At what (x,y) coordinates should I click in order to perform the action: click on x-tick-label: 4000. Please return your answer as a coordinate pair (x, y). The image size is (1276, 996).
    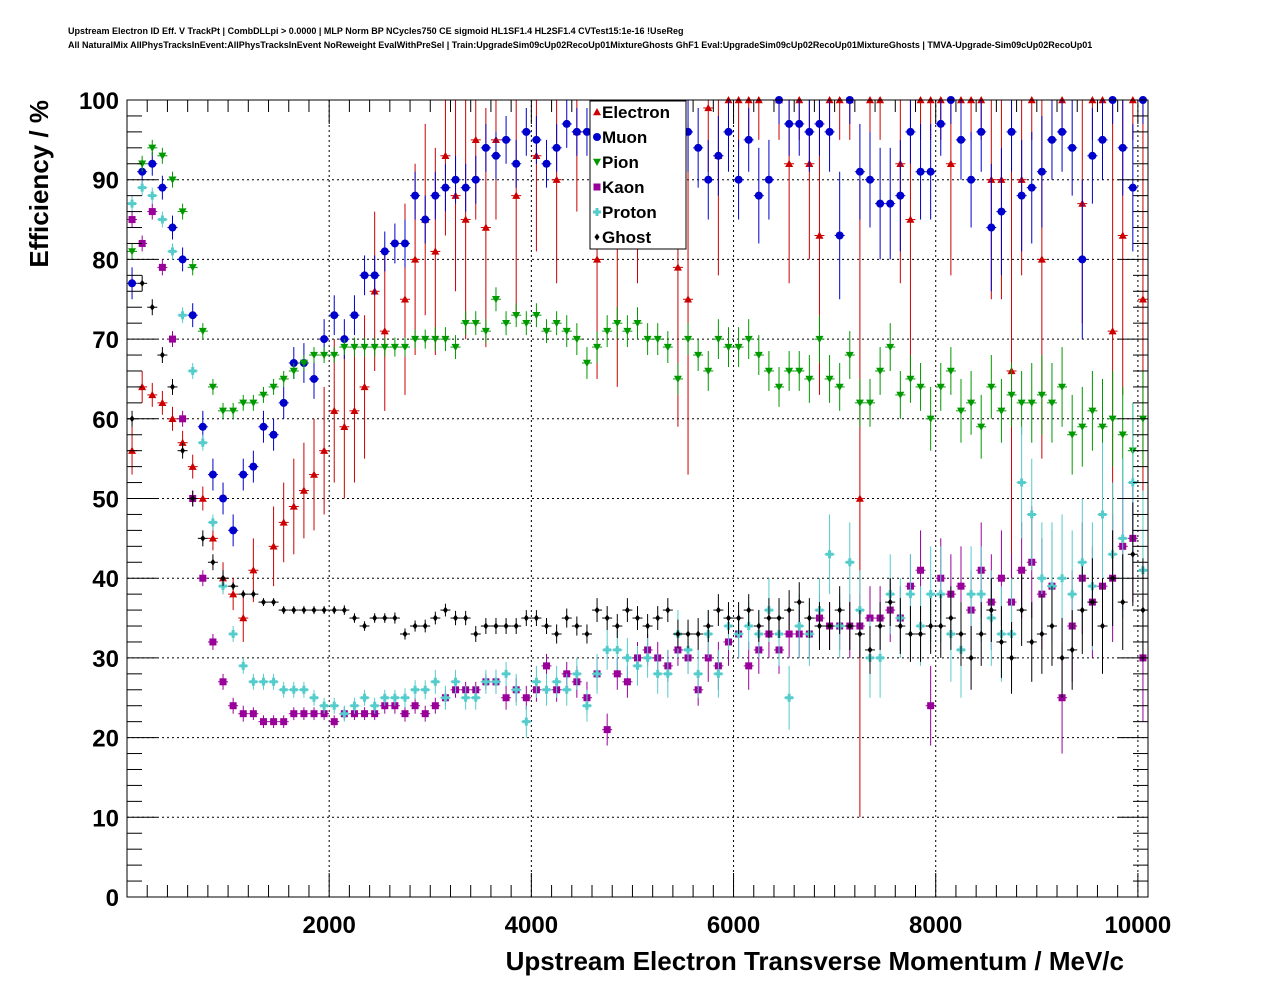
    Looking at the image, I should click on (531, 925).